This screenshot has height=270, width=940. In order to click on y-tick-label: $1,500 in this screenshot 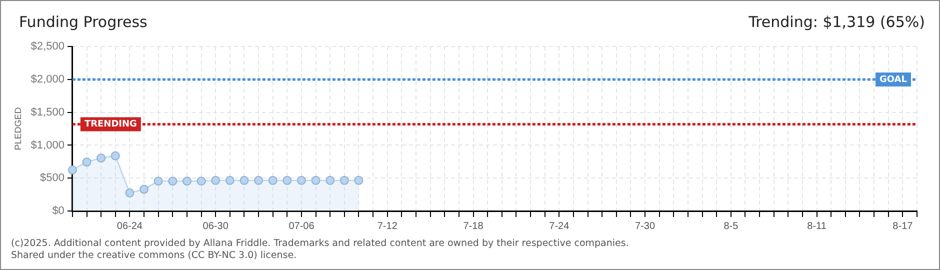, I will do `click(47, 112)`.